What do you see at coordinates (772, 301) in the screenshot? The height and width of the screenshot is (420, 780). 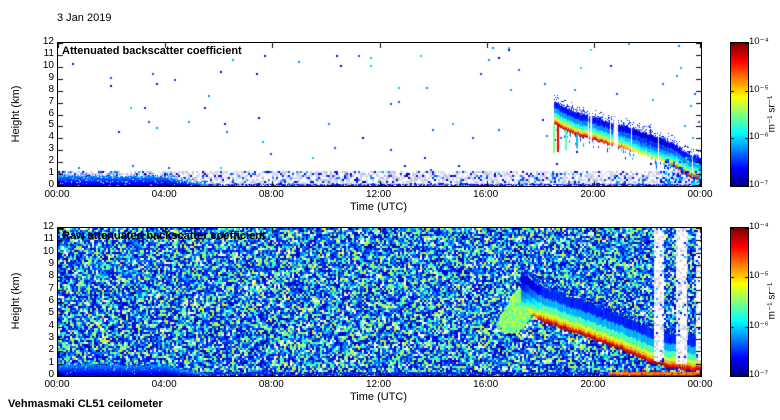 I see `colorbar-units-label: m⁻¹ sr⁻¹` at bounding box center [772, 301].